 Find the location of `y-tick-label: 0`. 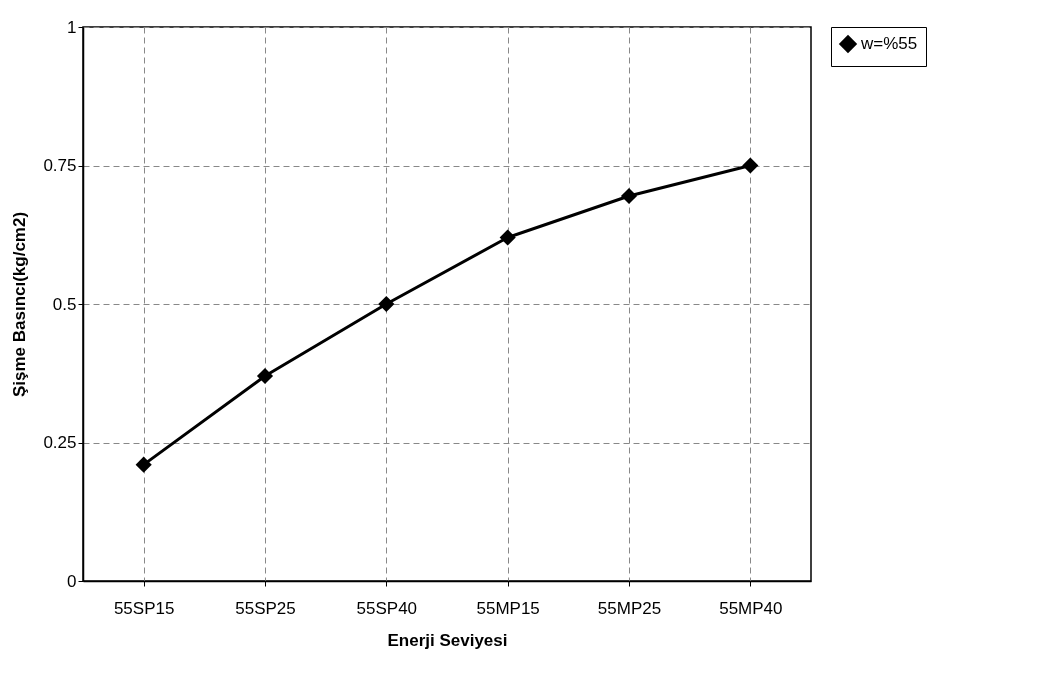

y-tick-label: 0 is located at coordinates (72, 581).